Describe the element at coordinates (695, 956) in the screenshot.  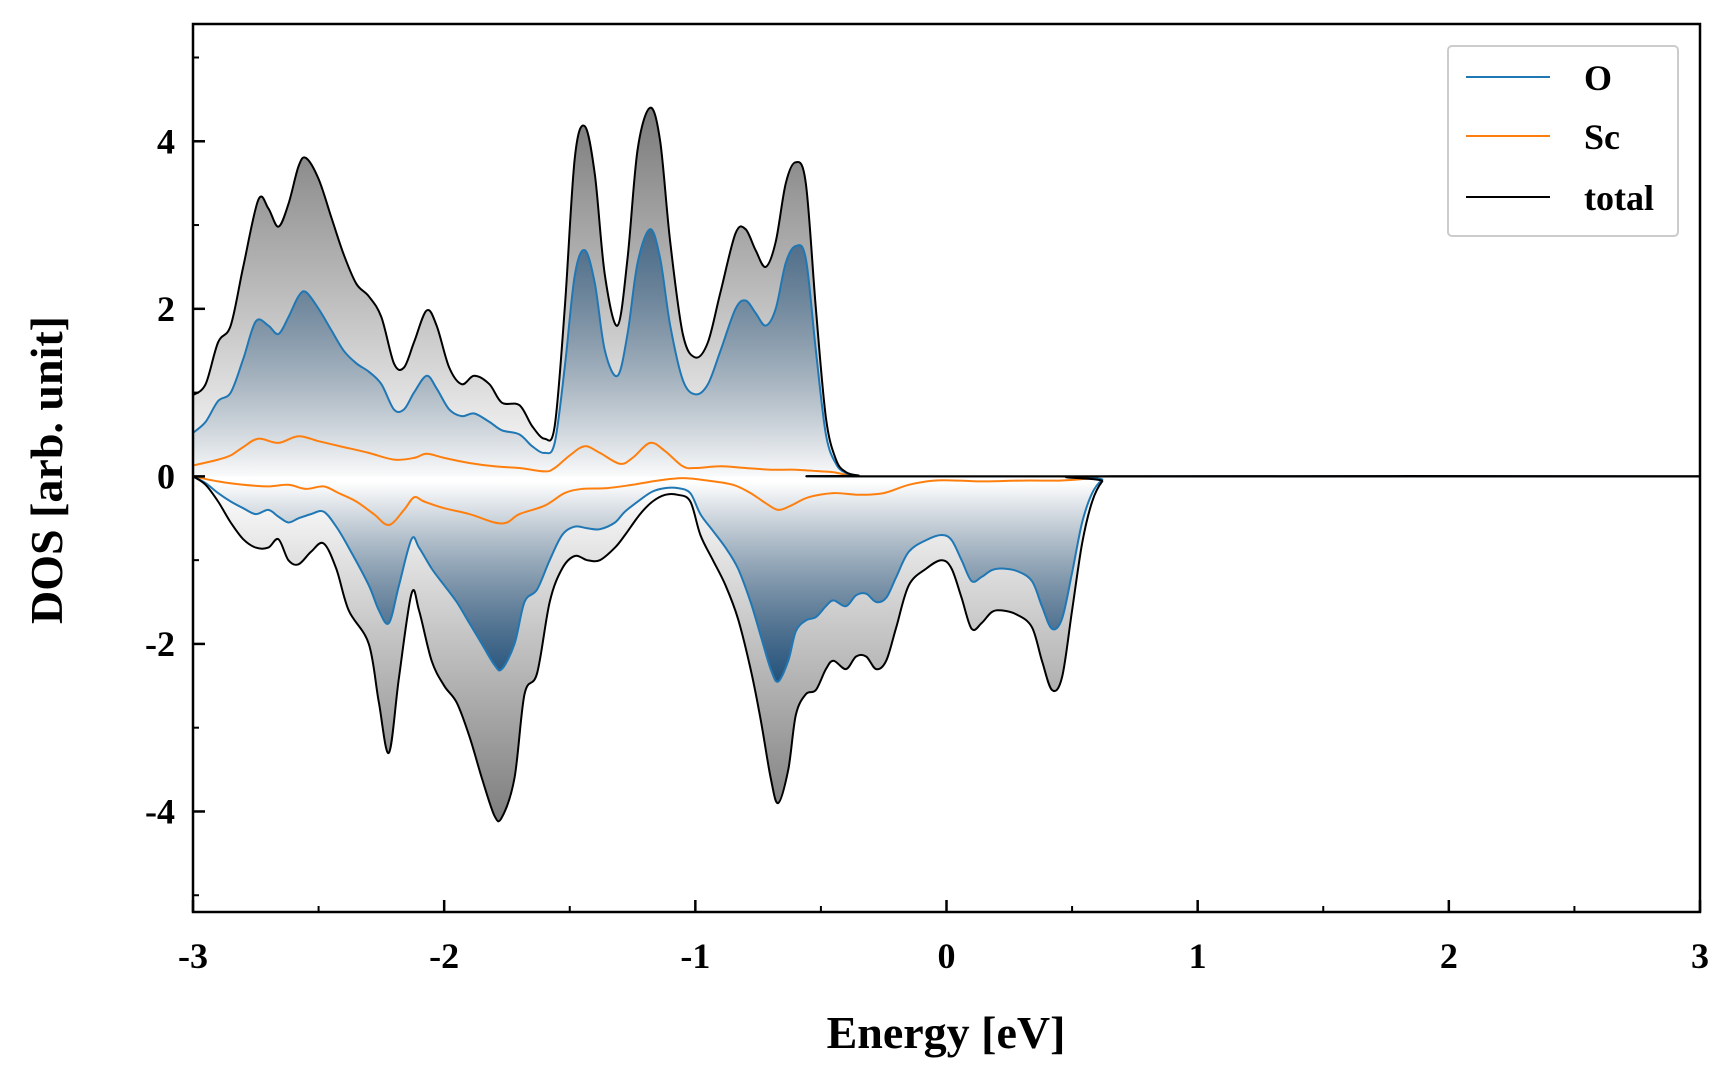
I see `x-tick-label: -1` at that location.